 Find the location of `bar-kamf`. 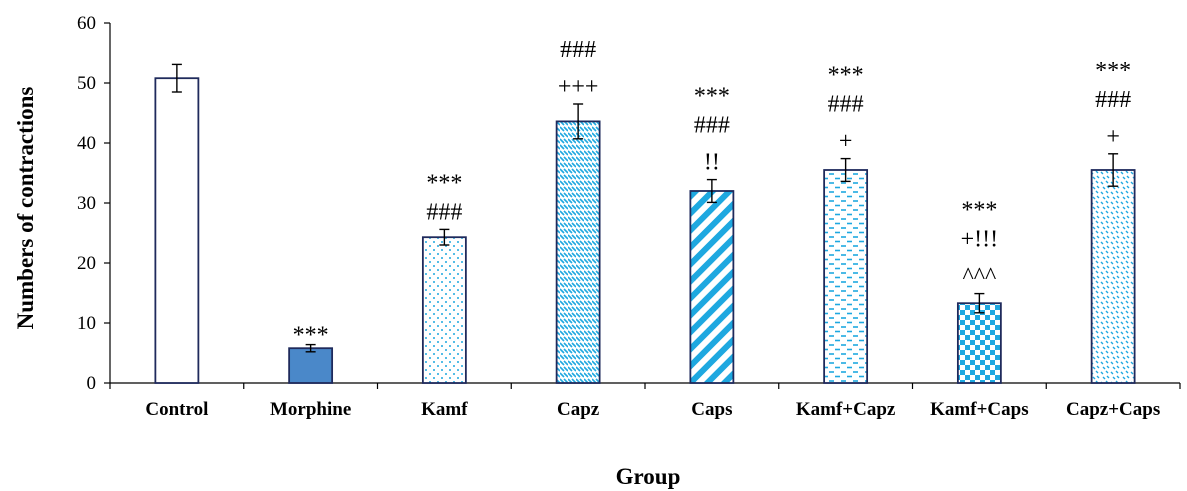

bar-kamf is located at coordinates (444, 310).